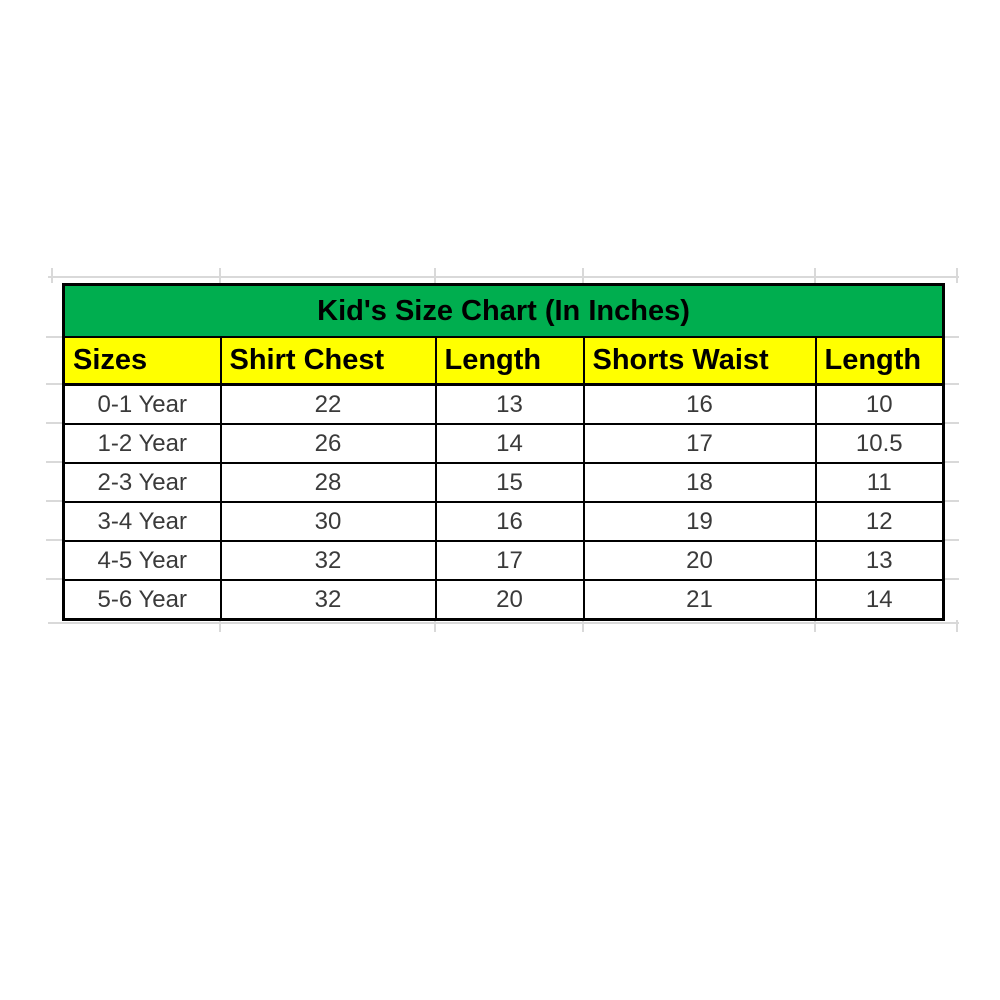 This screenshot has width=1000, height=1000. I want to click on column-header-sizes: Sizes, so click(142, 361).